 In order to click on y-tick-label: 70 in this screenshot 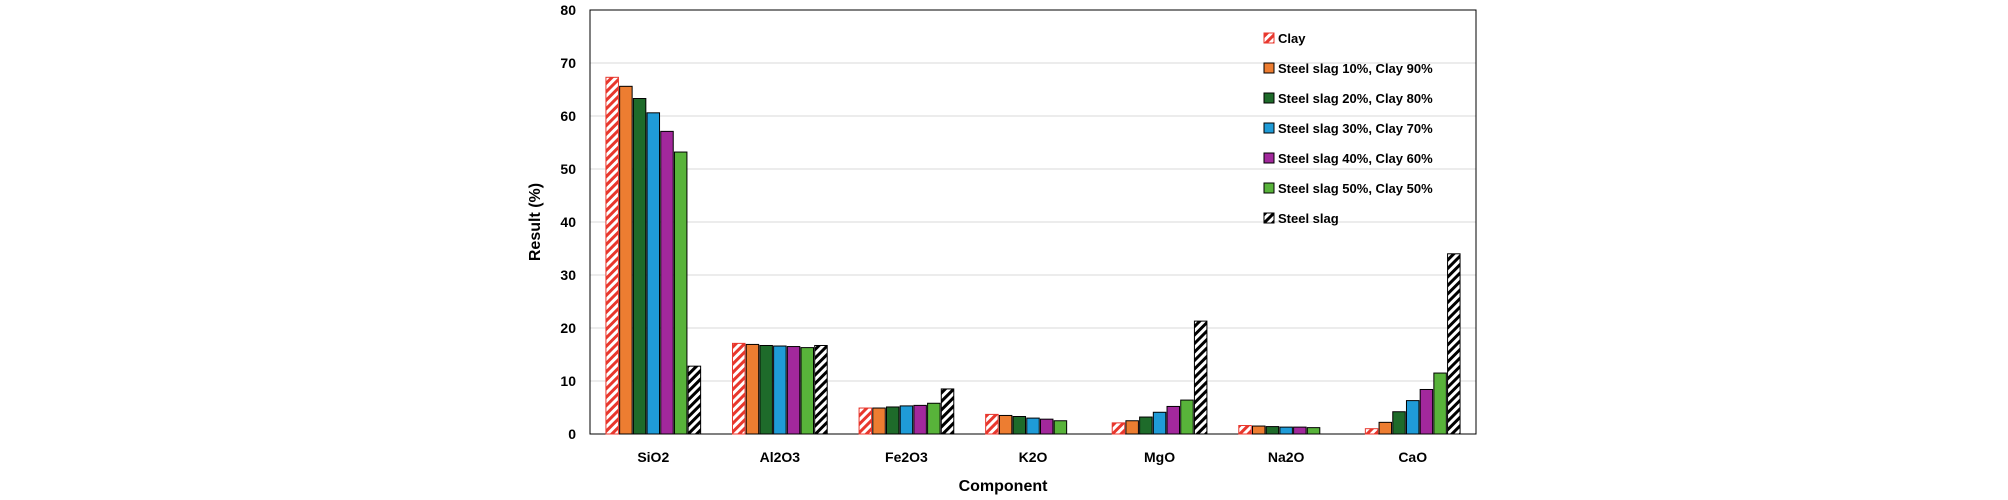, I will do `click(568, 63)`.